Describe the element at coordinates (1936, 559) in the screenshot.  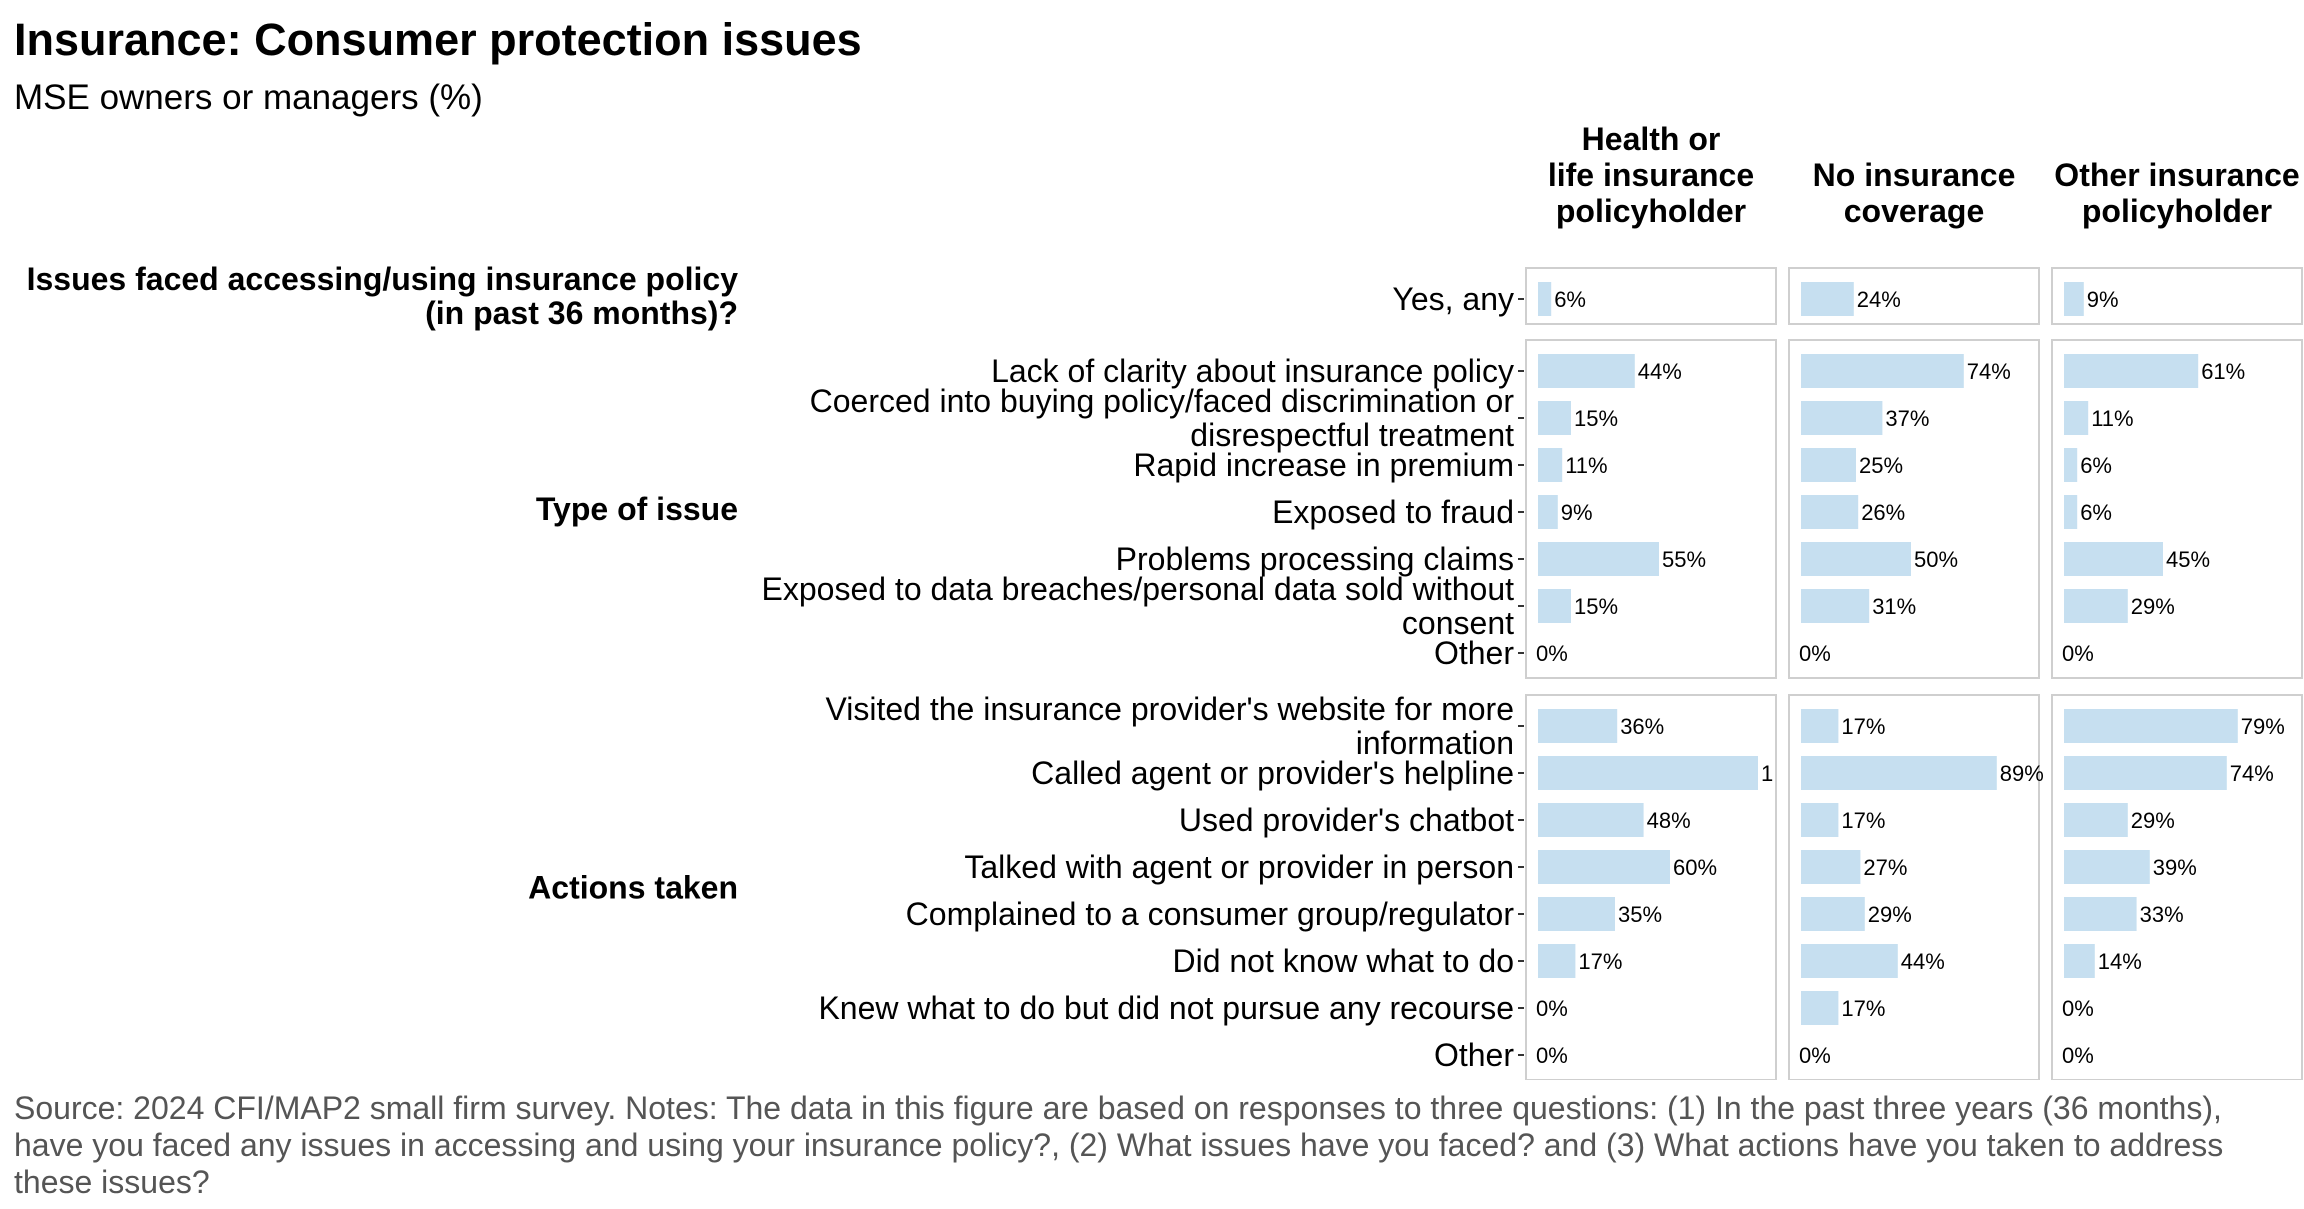
I see `data-label: 50%` at that location.